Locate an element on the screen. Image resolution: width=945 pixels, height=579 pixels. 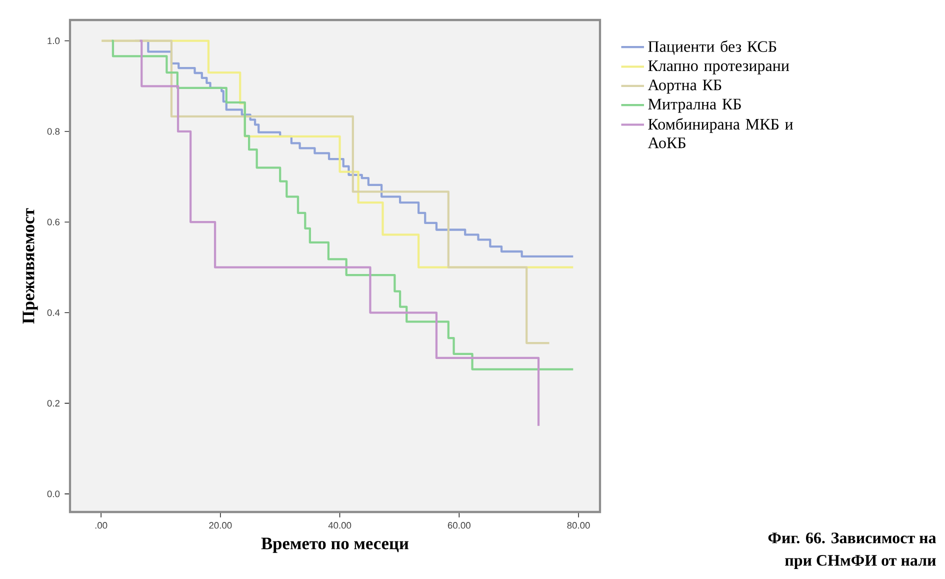
x-tick-label: 40.00 is located at coordinates (340, 525).